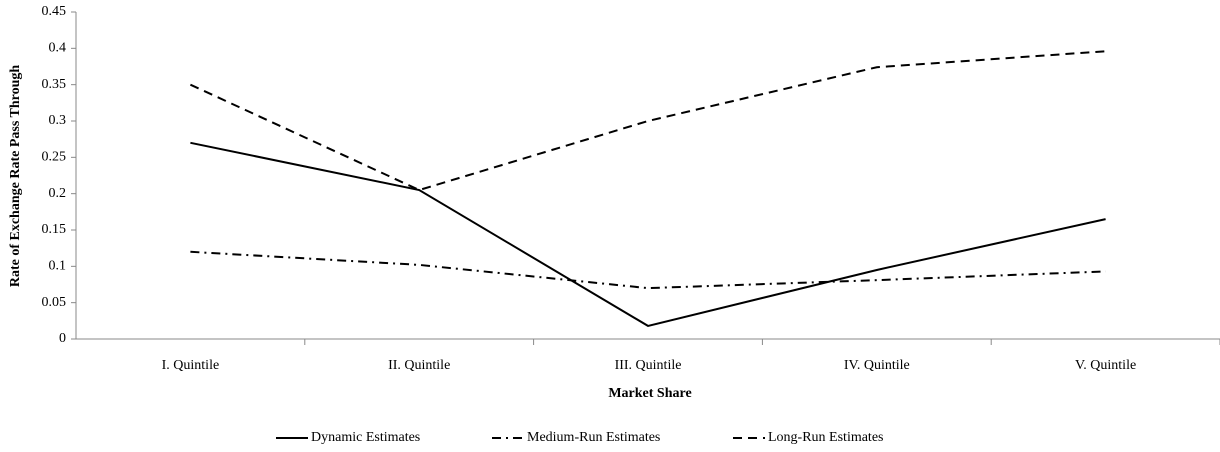  I want to click on legend-label: Long-Run Estimates, so click(826, 437).